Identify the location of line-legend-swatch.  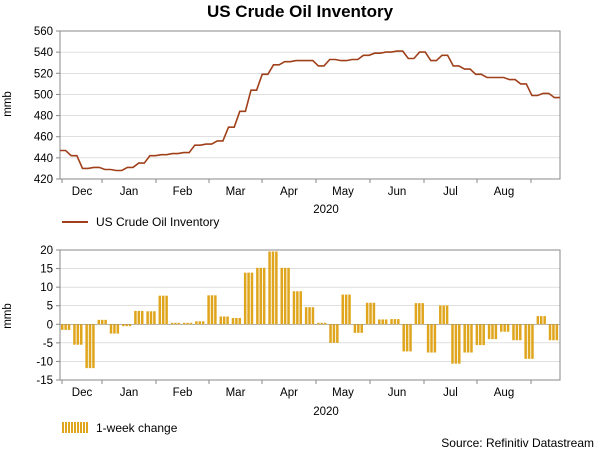
(75, 222).